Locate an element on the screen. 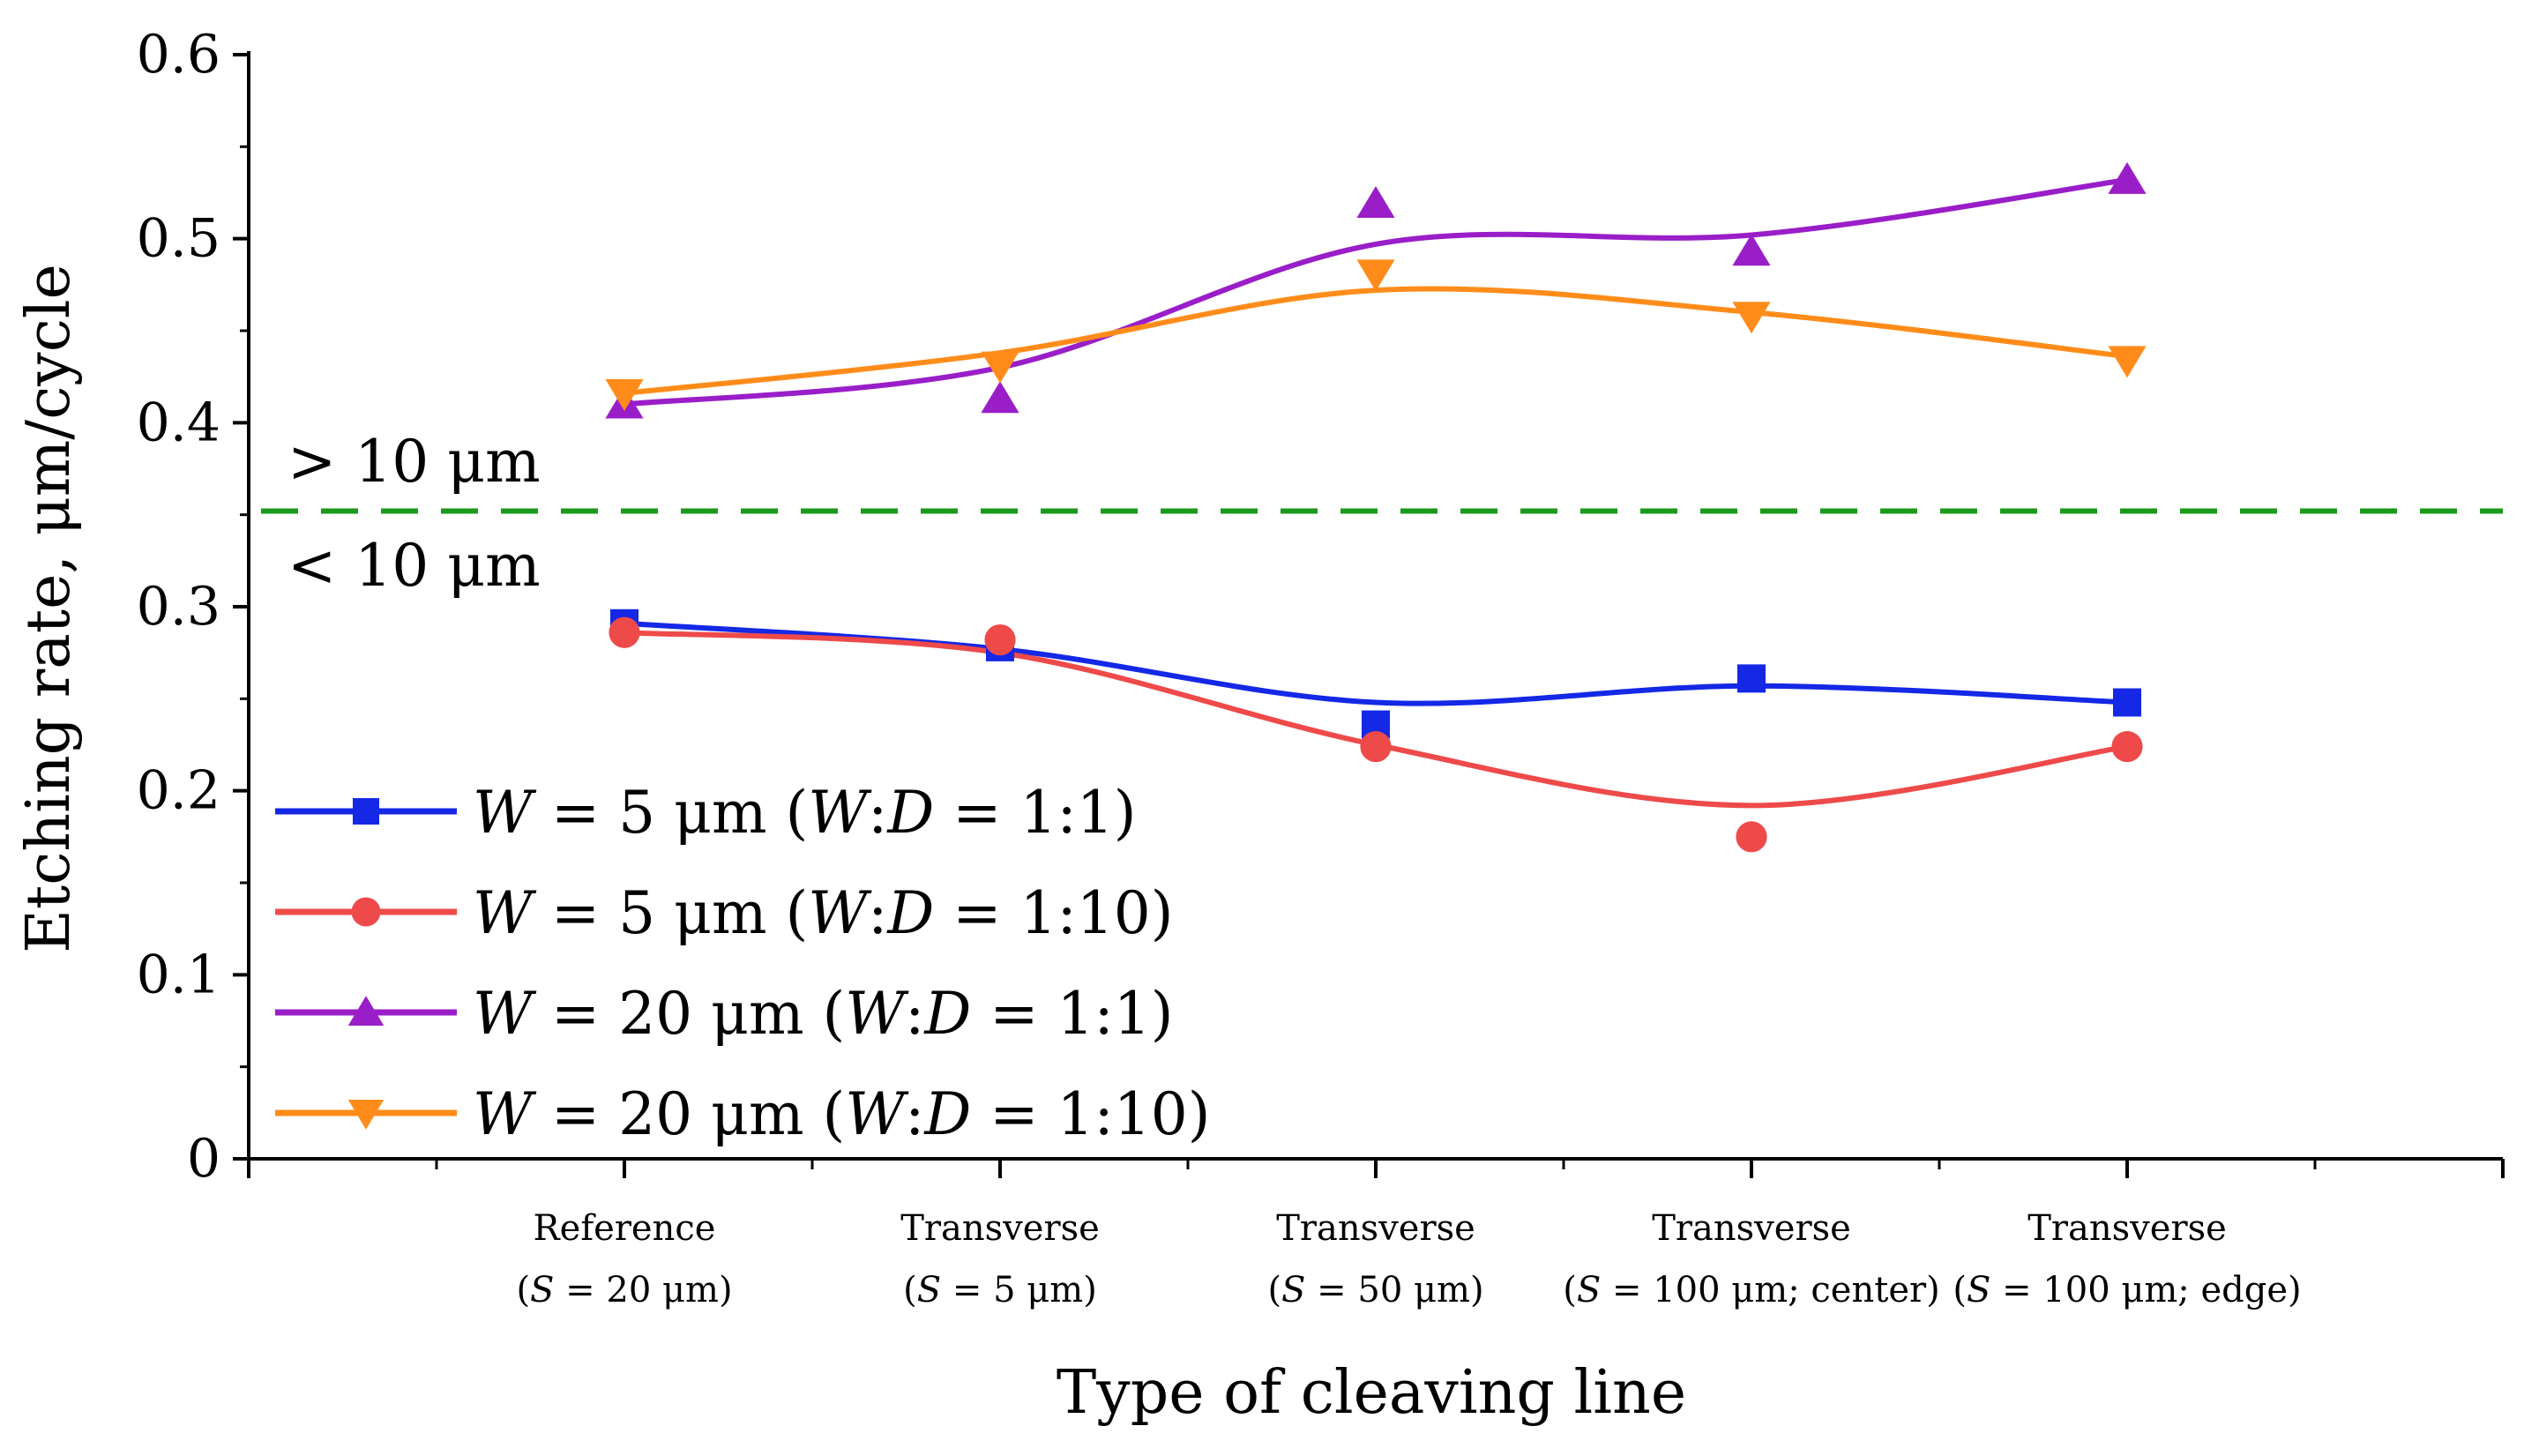 This screenshot has height=1456, width=2524. x-axis-title: Type of cleaving line is located at coordinates (1371, 1393).